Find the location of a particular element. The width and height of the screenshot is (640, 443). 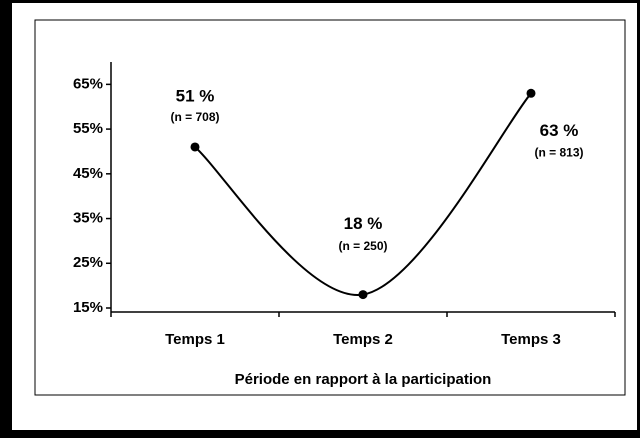

value-label: 51 % is located at coordinates (195, 95).